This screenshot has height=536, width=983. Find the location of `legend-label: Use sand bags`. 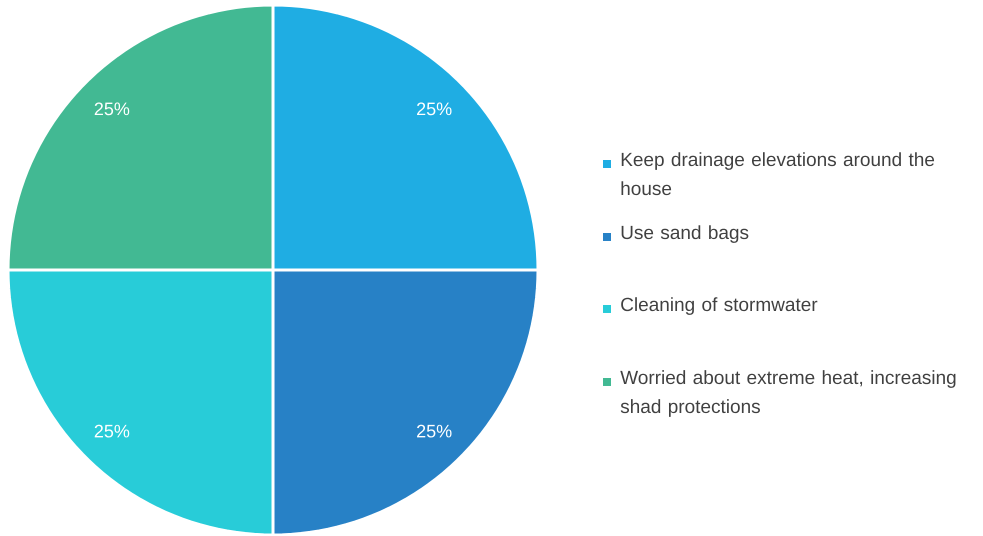

legend-label: Use sand bags is located at coordinates (685, 233).